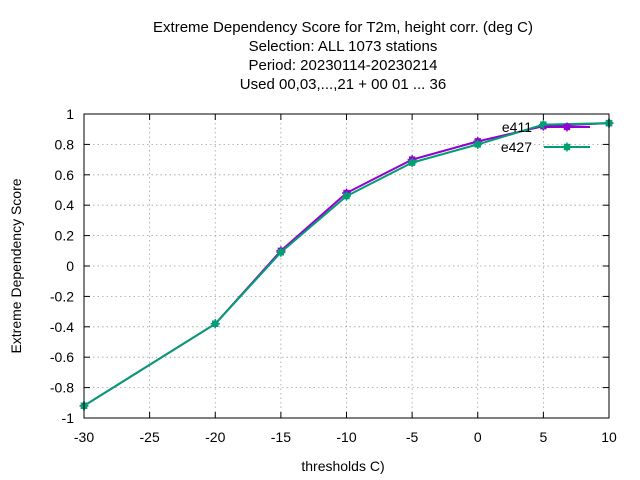 Image resolution: width=640 pixels, height=480 pixels. What do you see at coordinates (342, 65) in the screenshot?
I see `title-line-3: Period: 20230114-20230214` at bounding box center [342, 65].